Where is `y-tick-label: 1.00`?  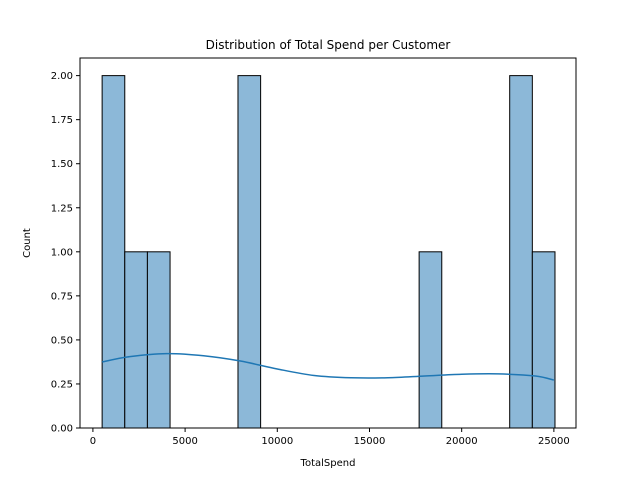 y-tick-label: 1.00 is located at coordinates (62, 252).